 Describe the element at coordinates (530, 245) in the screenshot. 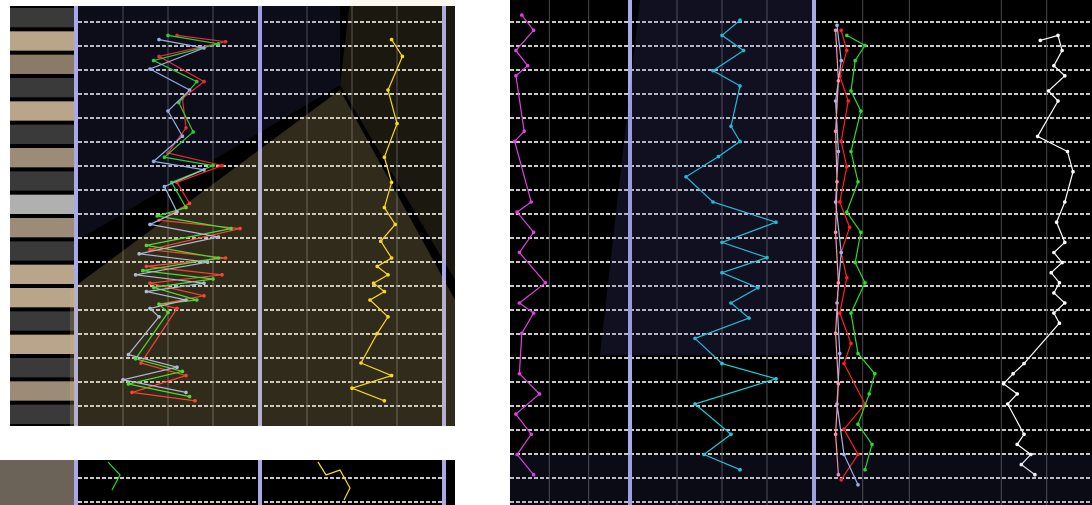

I see `magenta-series-group` at that location.